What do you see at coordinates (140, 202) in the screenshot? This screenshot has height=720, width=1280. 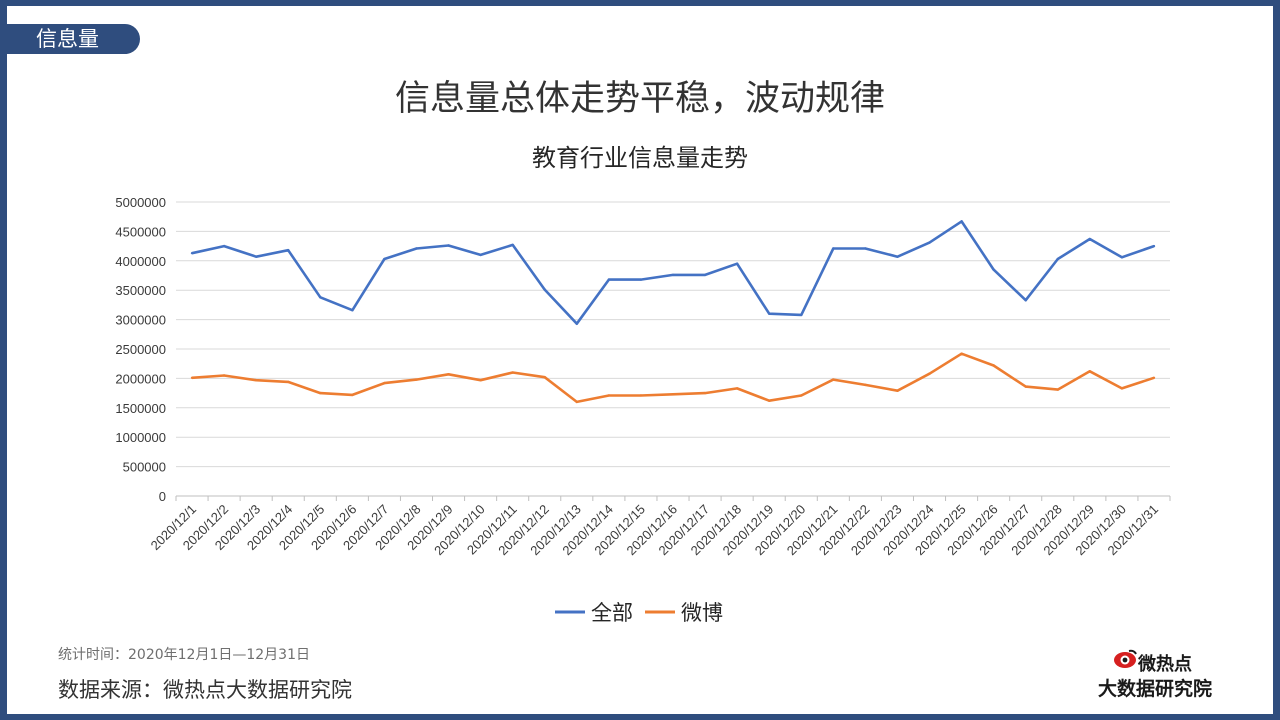 I see `y-tick-label: 5000000` at bounding box center [140, 202].